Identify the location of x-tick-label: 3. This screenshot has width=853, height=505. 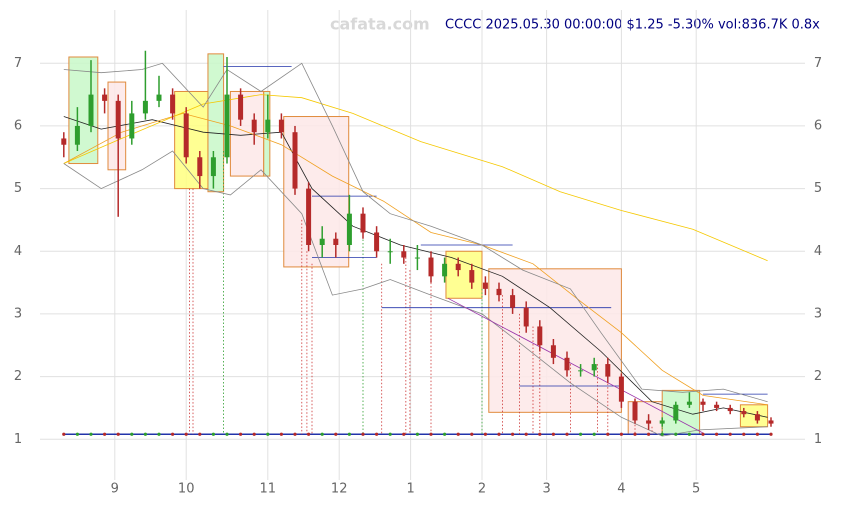
(546, 489).